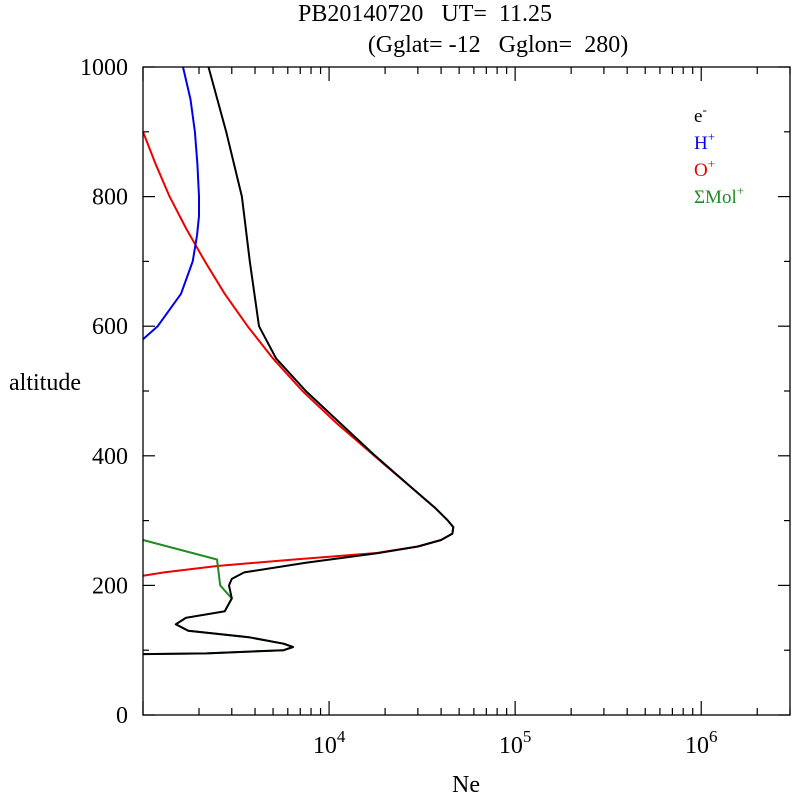 This screenshot has width=792, height=796. Describe the element at coordinates (45, 383) in the screenshot. I see `y-axis-label: altitude` at that location.